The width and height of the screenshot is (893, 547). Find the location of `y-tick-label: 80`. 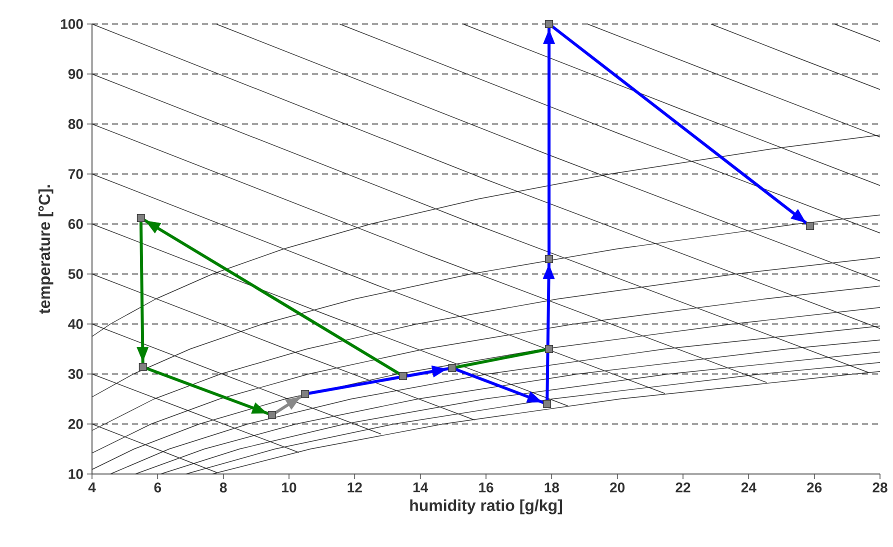

y-tick-label: 80 is located at coordinates (75, 124).